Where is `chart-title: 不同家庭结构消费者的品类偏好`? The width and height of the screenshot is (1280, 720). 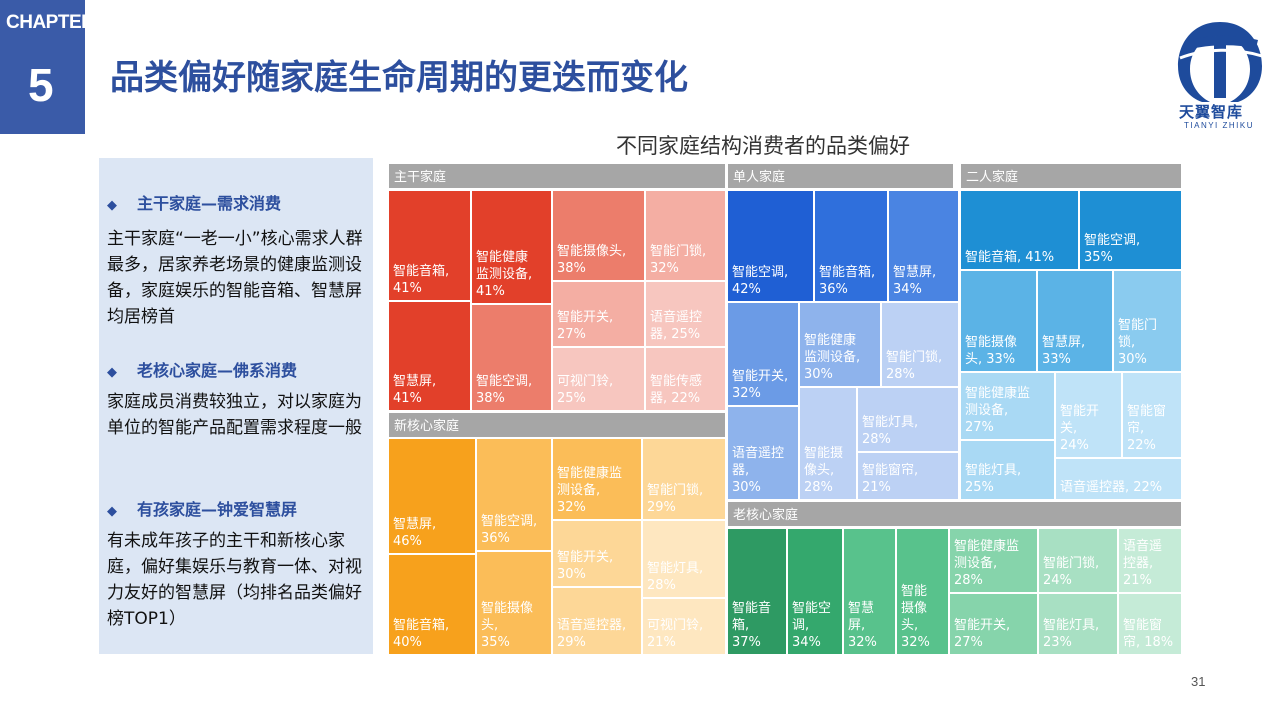
chart-title: 不同家庭结构消费者的品类偏好 is located at coordinates (763, 146).